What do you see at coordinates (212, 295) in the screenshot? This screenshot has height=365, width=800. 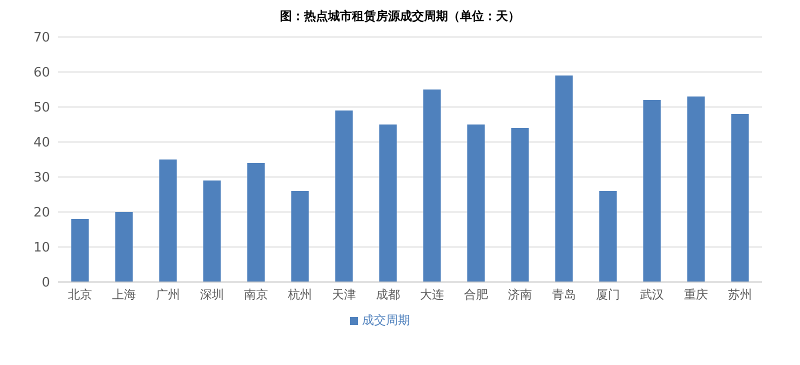 I see `x-tick-label: 深圳` at bounding box center [212, 295].